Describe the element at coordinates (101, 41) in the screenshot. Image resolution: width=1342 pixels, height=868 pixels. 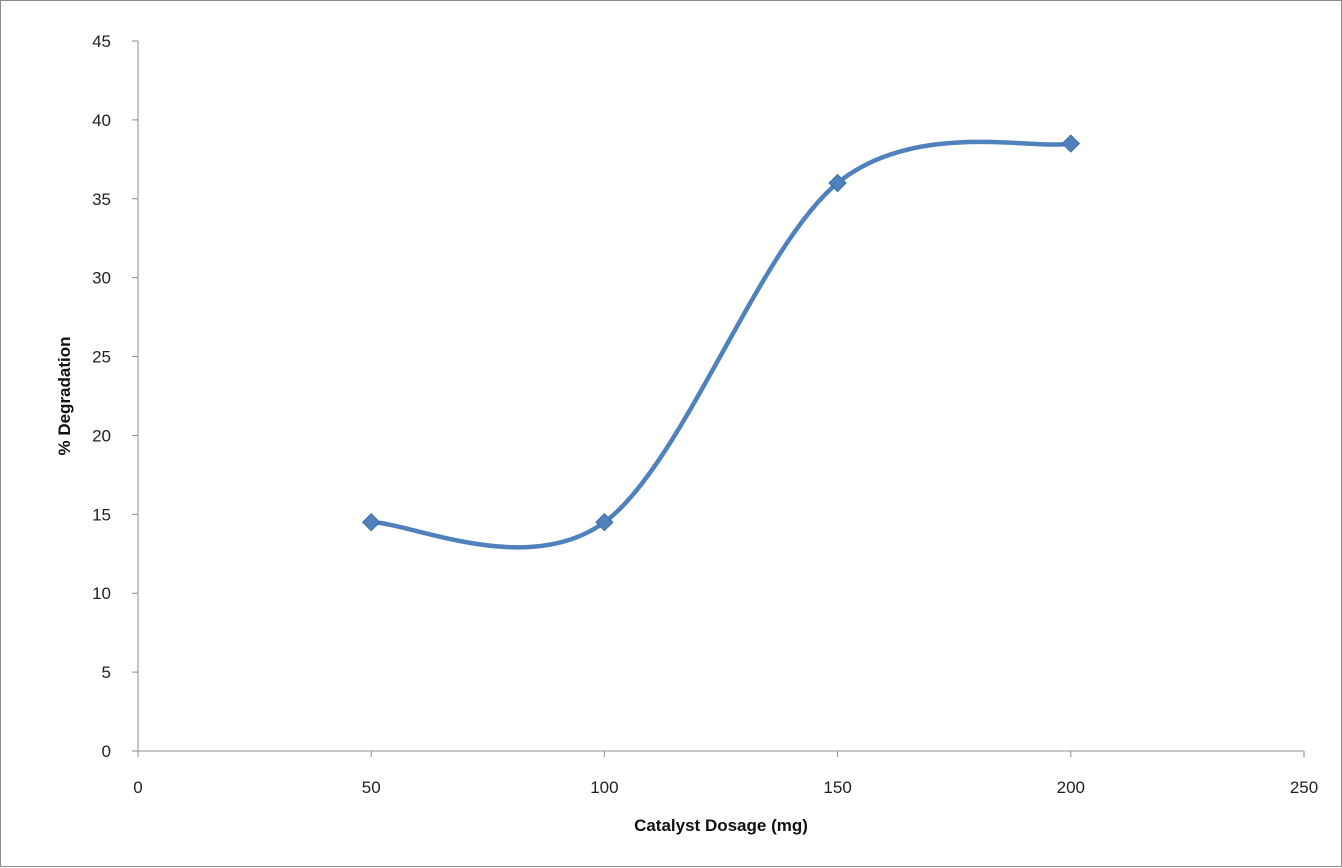
I see `y-tick-label: 45` at that location.